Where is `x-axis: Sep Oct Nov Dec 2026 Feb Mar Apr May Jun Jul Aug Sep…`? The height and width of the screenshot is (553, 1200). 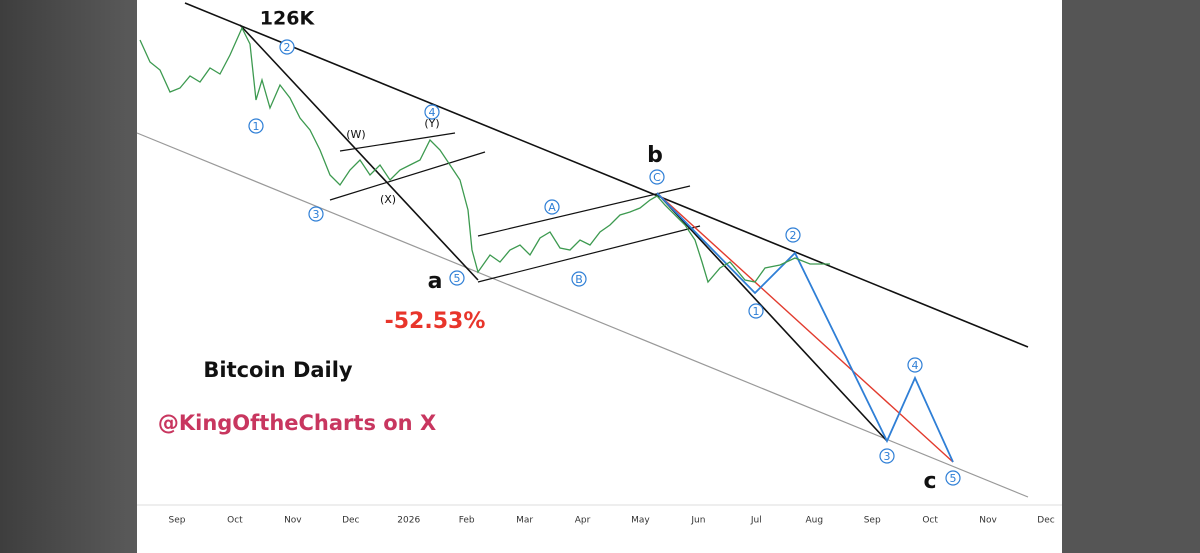 x-axis: Sep Oct Nov Dec 2026 Feb Mar Apr May Jun Jul Aug Sep… is located at coordinates (612, 521).